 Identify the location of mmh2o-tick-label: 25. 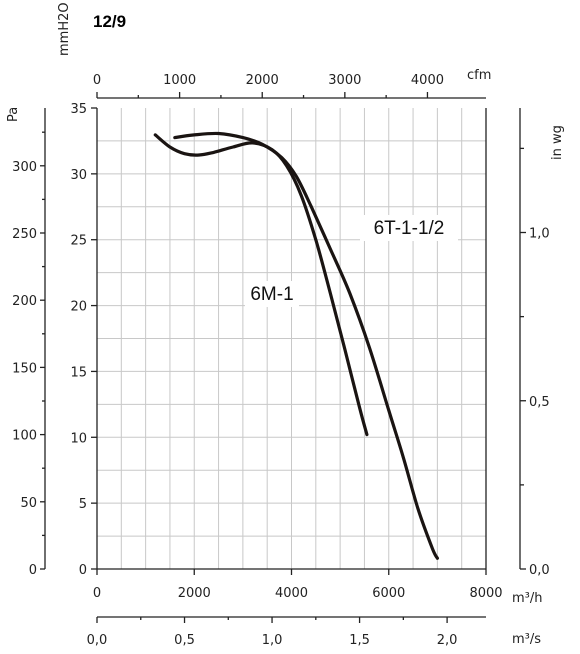
(78, 241).